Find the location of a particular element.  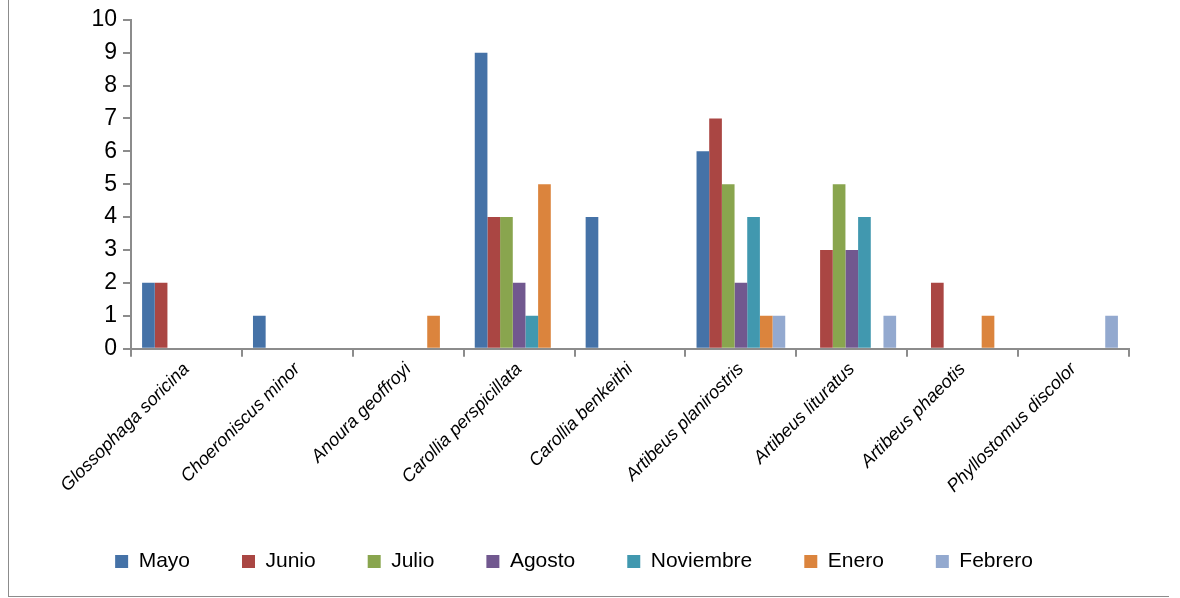

y-tick-label: 2 is located at coordinates (110, 281).